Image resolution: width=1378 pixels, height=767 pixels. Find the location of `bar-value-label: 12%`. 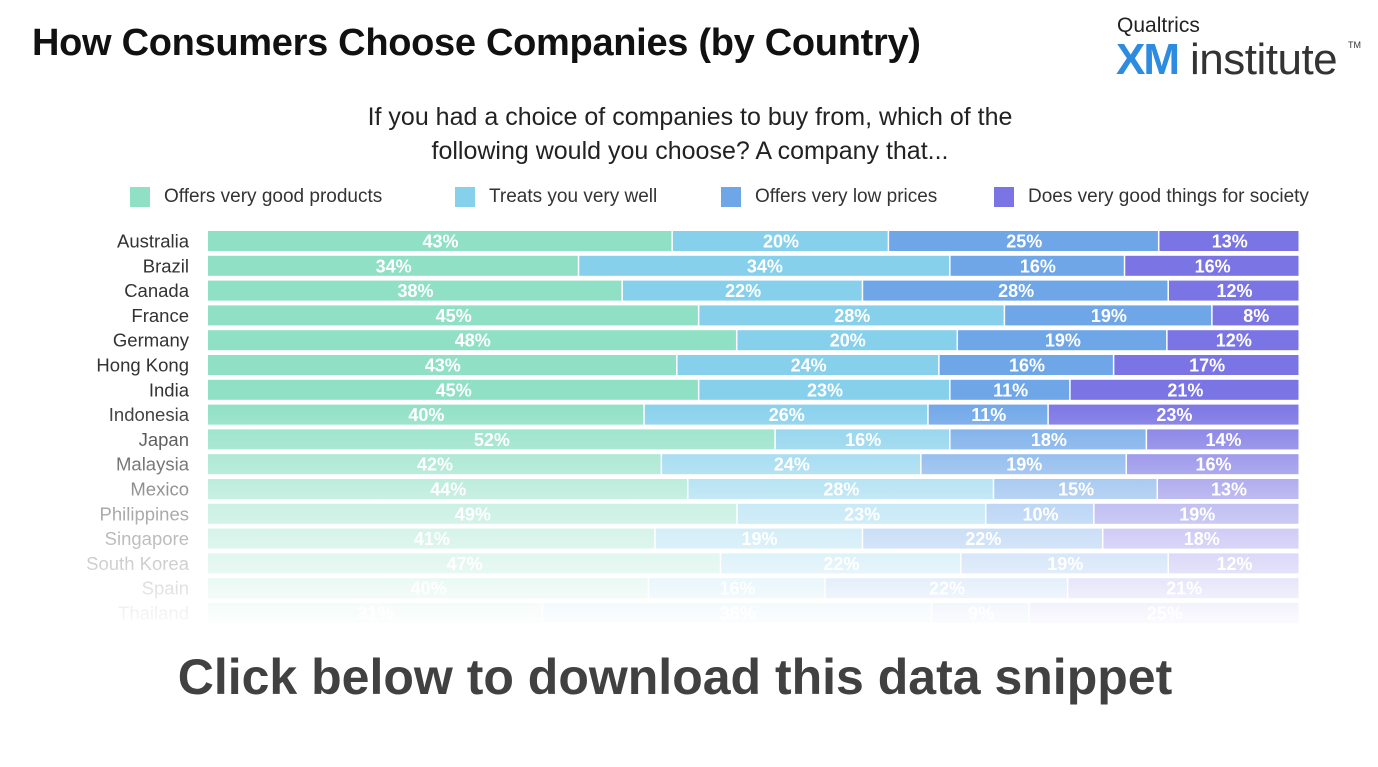

bar-value-label: 12% is located at coordinates (1234, 291).